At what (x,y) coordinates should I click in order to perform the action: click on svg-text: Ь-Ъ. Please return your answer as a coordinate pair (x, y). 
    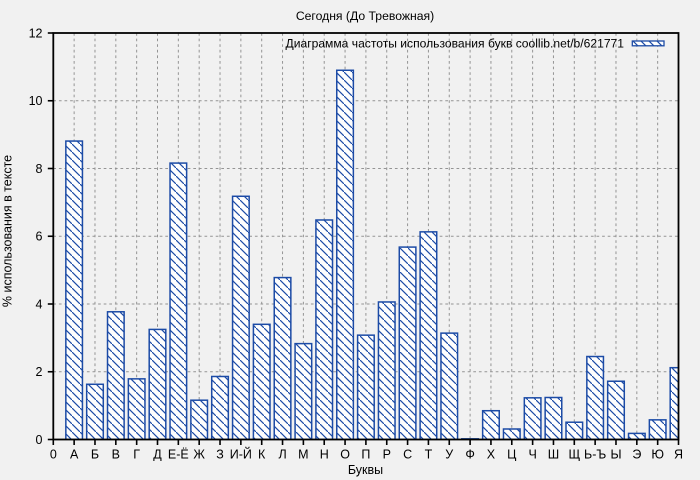
    Looking at the image, I should click on (595, 455).